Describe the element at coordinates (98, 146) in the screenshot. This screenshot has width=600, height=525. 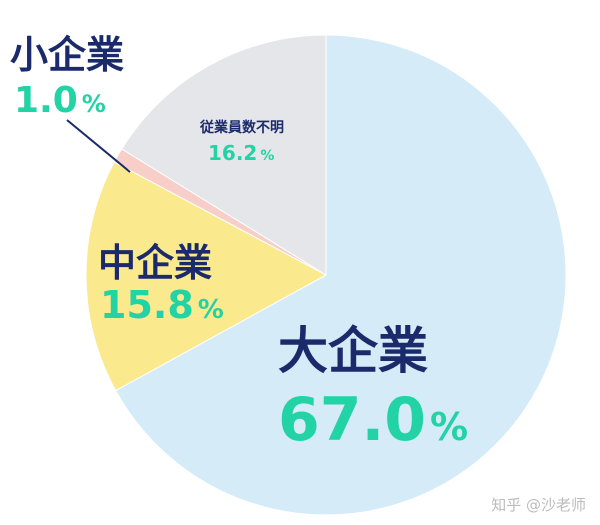
I see `small-company-leader-line` at that location.